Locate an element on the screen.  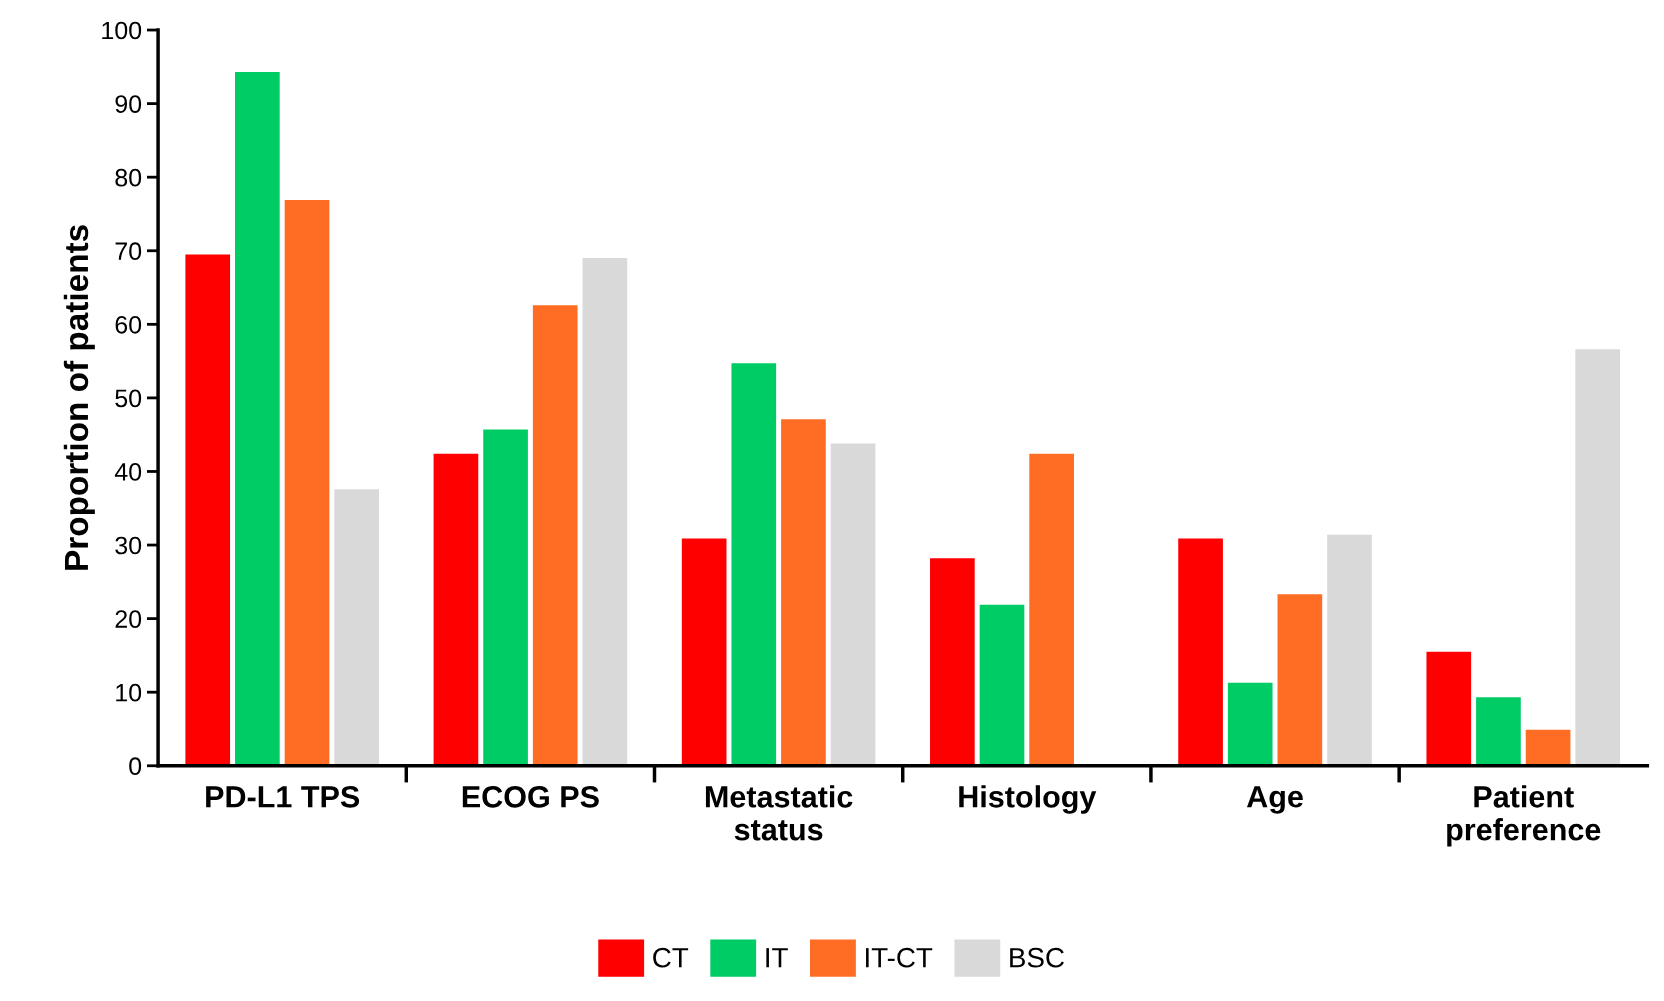
legend-label: IT-CT is located at coordinates (899, 957).